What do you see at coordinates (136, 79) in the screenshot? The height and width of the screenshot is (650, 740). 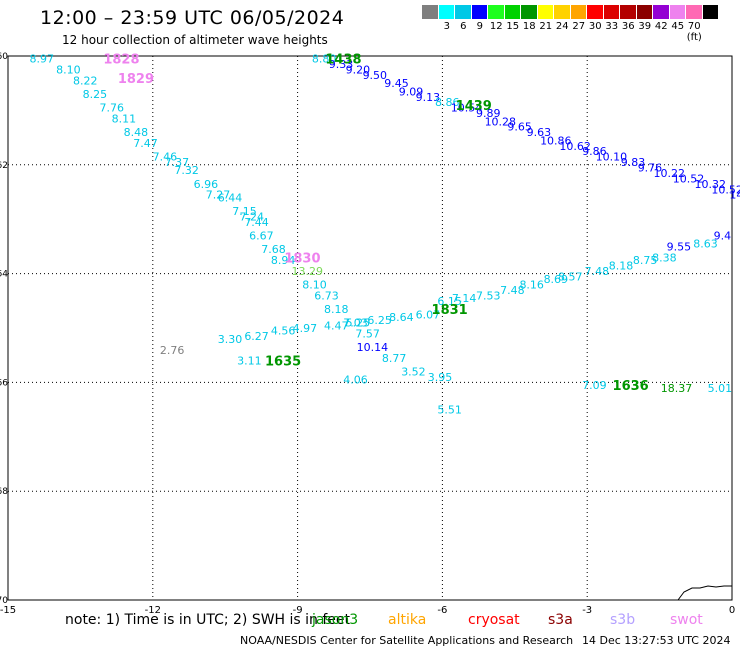 I see `track-time-label: 1829` at bounding box center [136, 79].